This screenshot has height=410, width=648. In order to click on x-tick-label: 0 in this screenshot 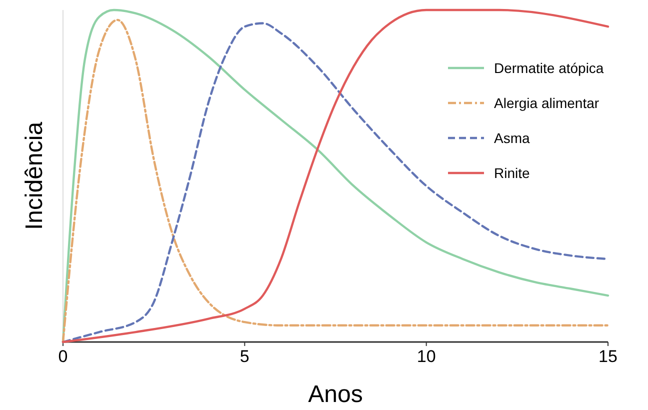, I will do `click(63, 356)`.